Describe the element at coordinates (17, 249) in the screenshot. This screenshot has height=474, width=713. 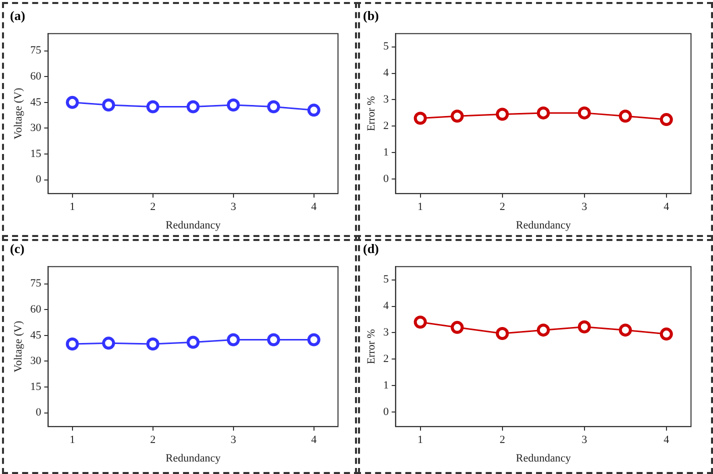
I see `chart-title: (c)` at that location.